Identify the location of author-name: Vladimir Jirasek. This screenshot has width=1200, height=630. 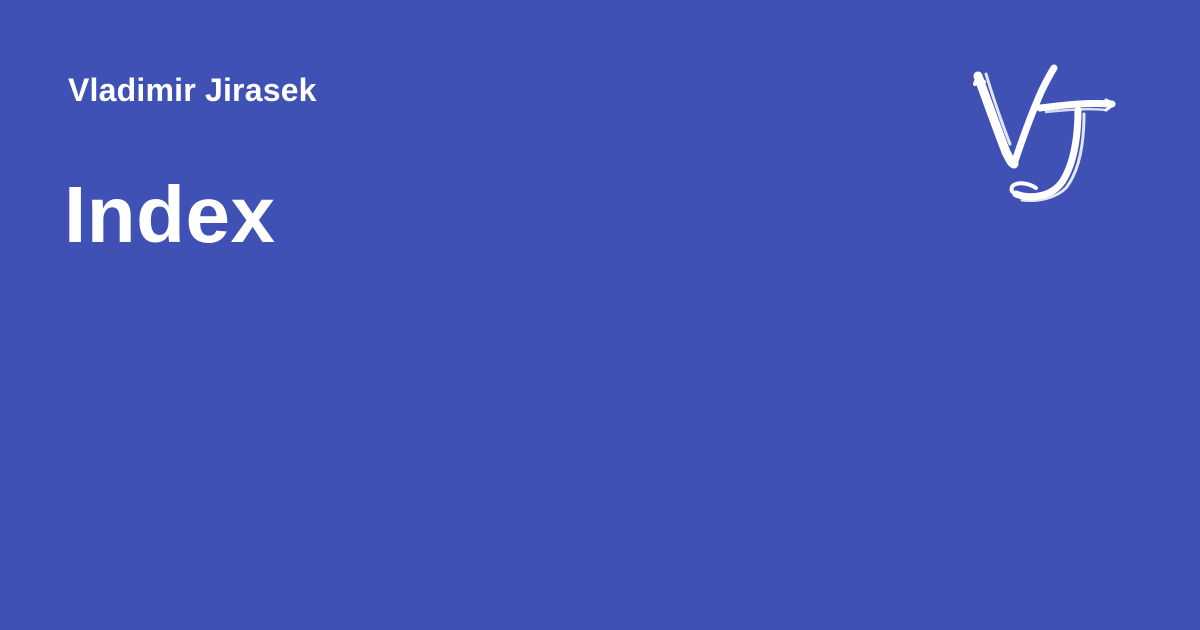
(192, 90).